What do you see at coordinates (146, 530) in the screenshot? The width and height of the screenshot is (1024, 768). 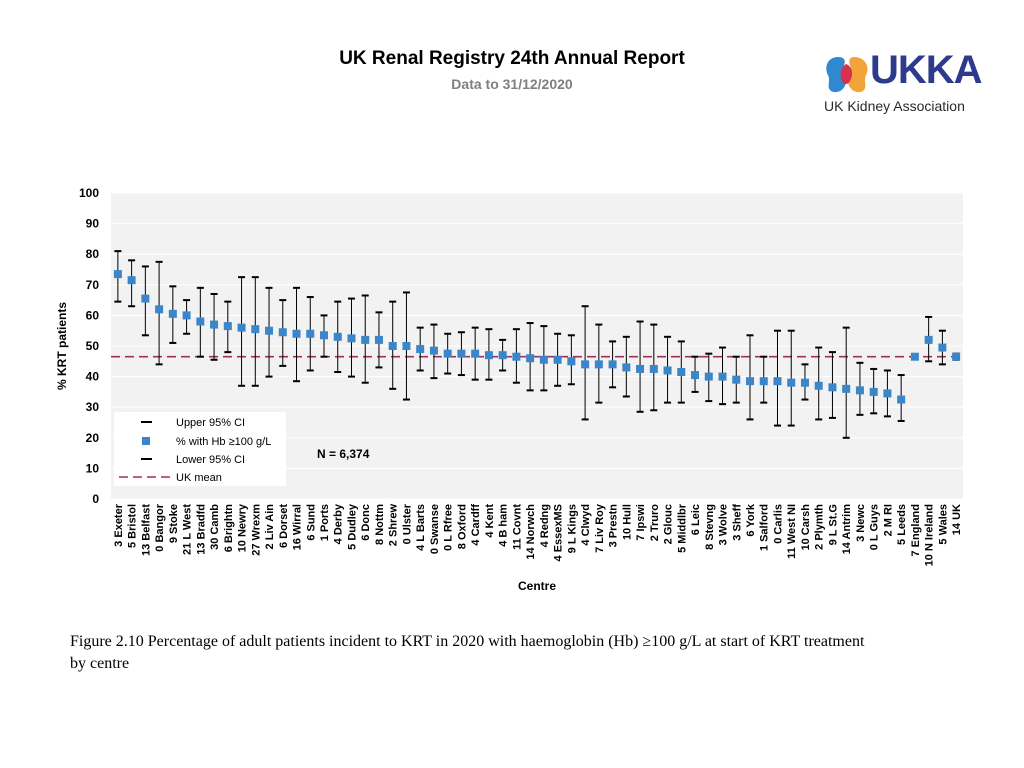 I see `x-tick-label: 13 Belfast` at bounding box center [146, 530].